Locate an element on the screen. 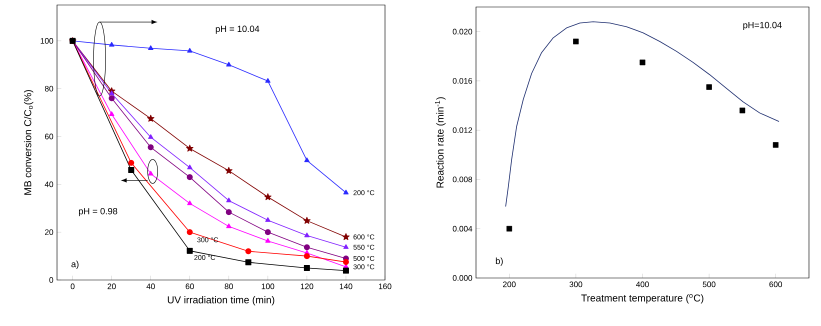 The image size is (821, 326). x-tick-label: 300 is located at coordinates (576, 285).